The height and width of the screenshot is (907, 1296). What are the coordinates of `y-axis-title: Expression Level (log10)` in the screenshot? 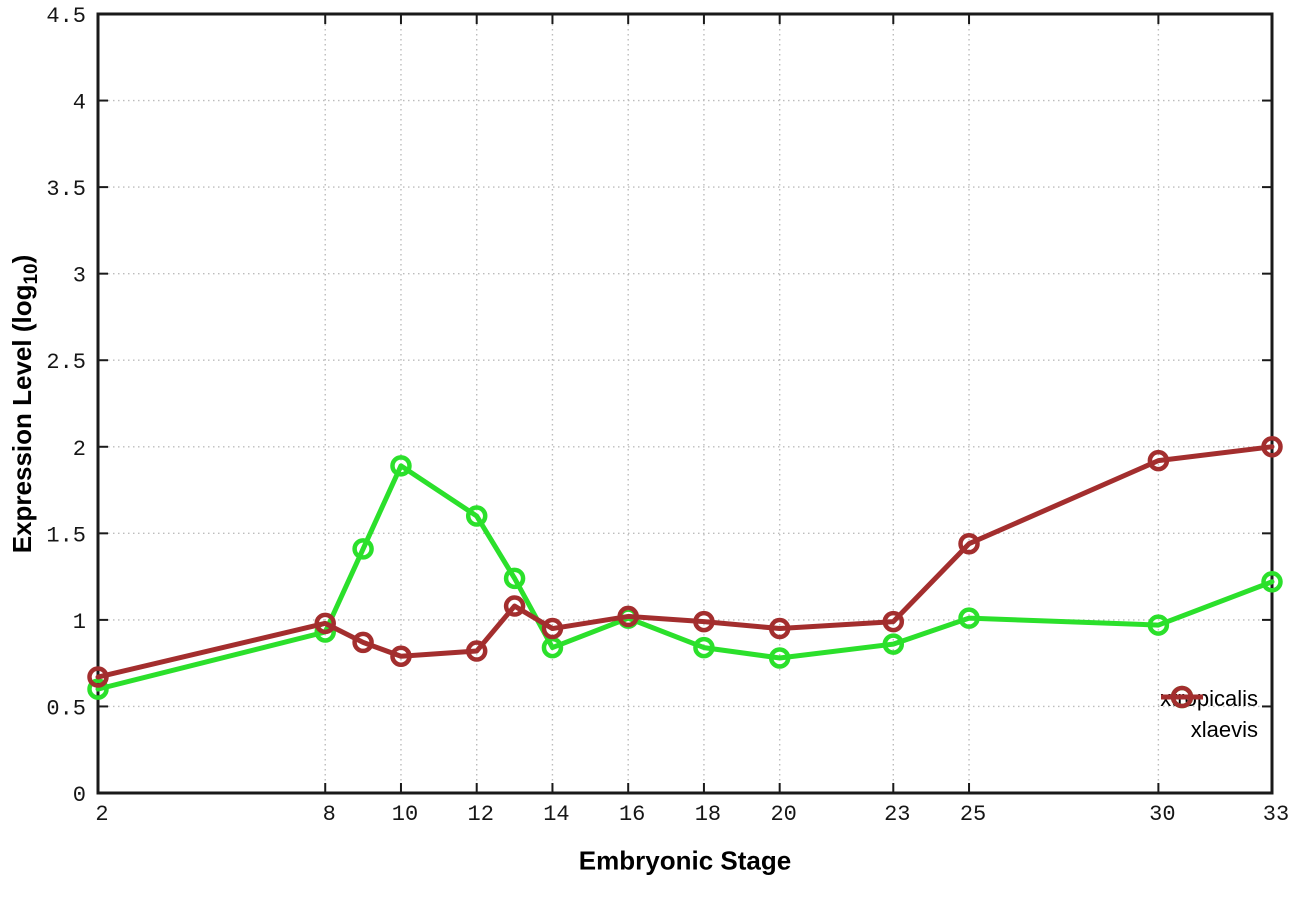 It's located at (25, 404).